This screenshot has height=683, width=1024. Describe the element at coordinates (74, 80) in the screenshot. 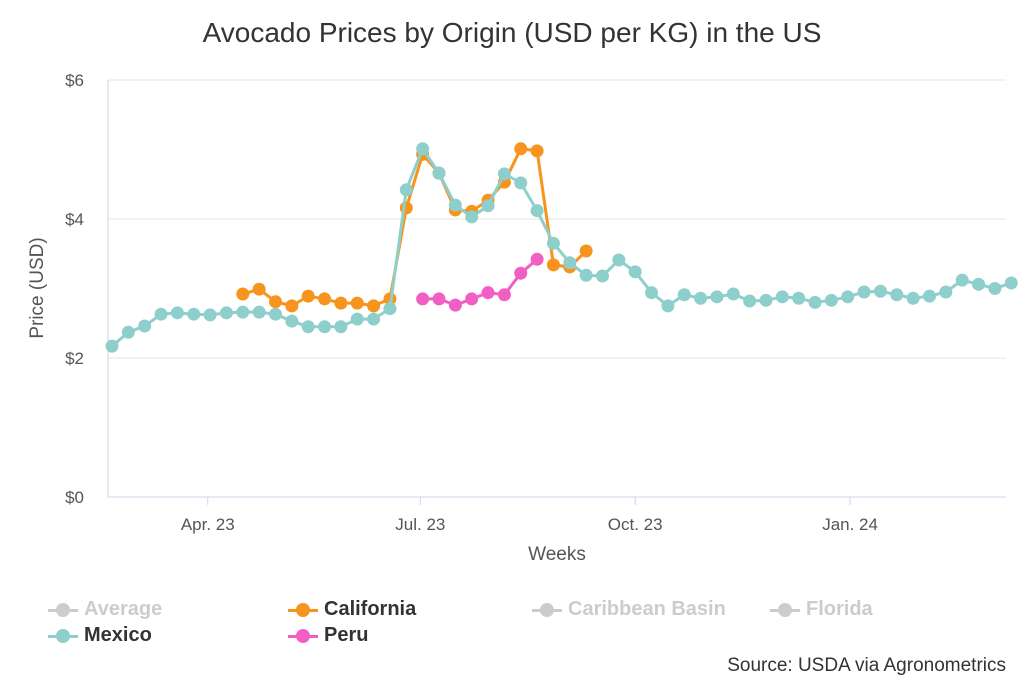

I see `y-tick-label: $6` at that location.